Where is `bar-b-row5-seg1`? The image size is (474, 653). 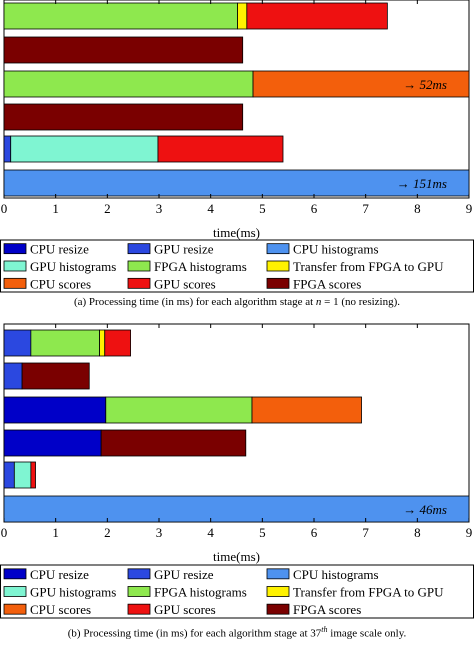 bar-b-row5-seg1 is located at coordinates (9, 475).